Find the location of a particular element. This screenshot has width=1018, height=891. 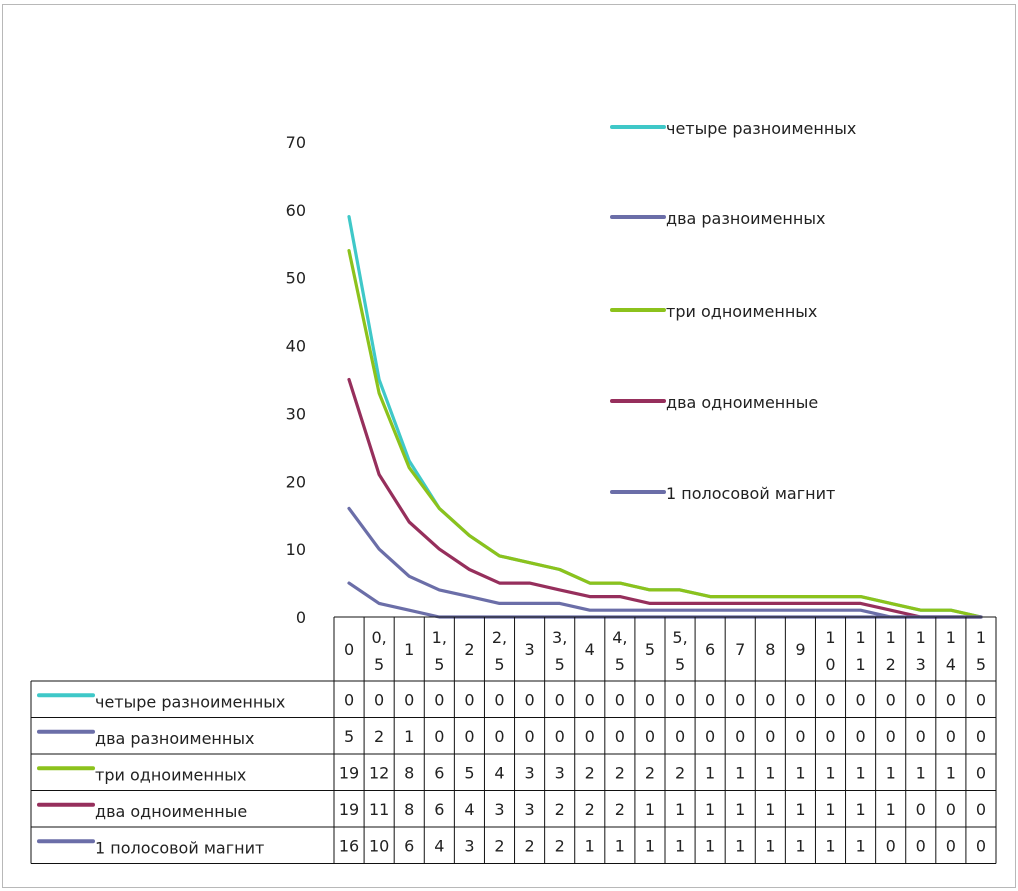

x-tick-label: 1, is located at coordinates (439, 637).